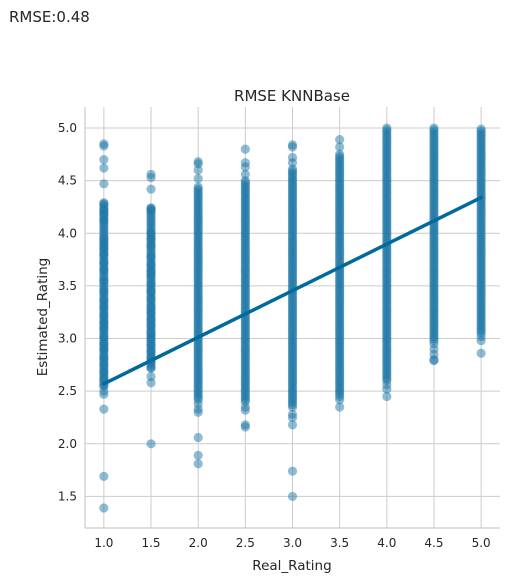 The image size is (510, 582). I want to click on x-axis-label: Real_Rating, so click(291, 566).